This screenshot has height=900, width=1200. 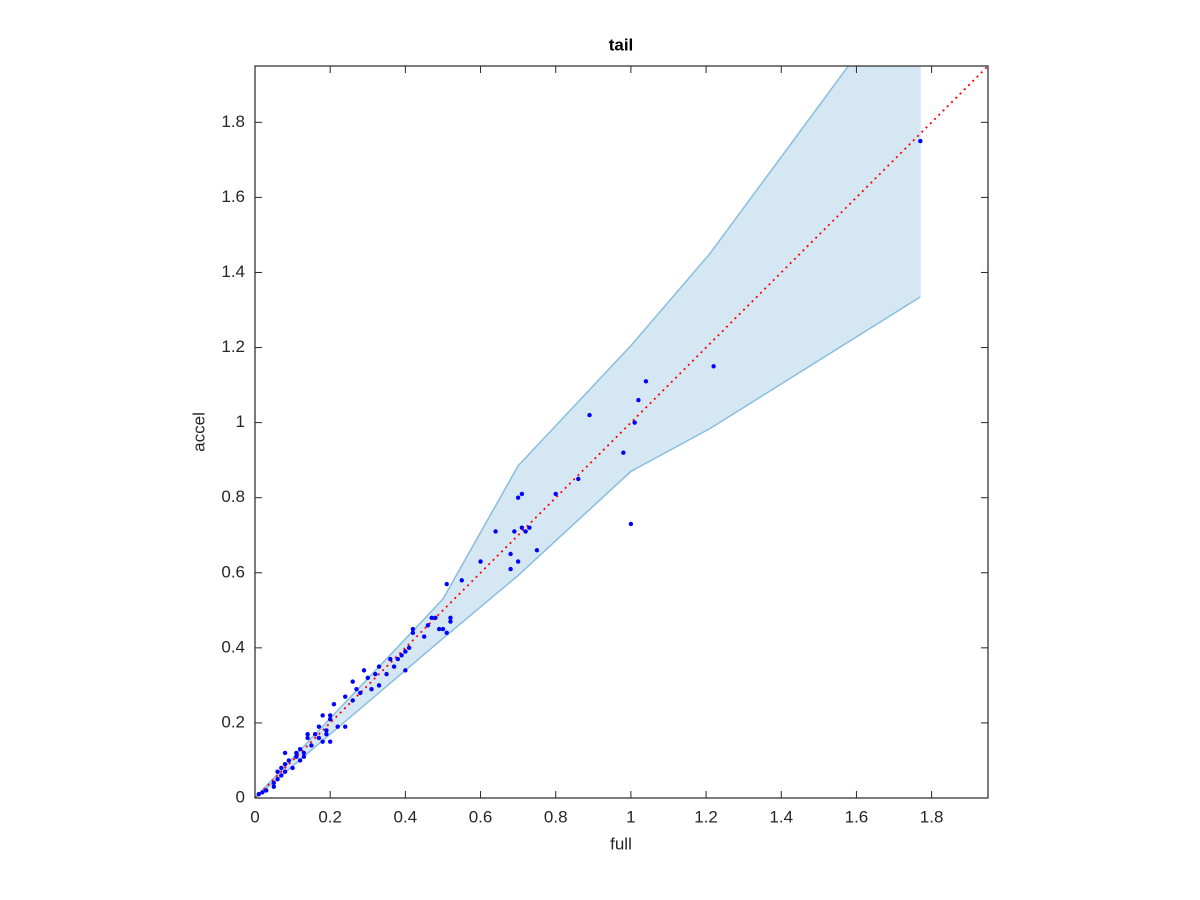 I want to click on y-tick-label: 1.4, so click(x=233, y=271).